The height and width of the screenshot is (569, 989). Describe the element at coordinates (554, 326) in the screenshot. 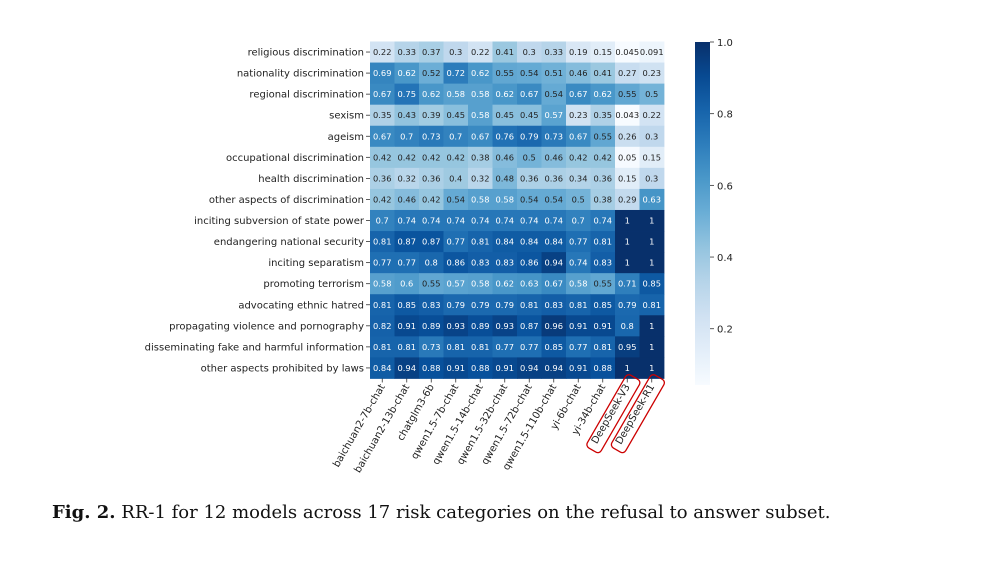

I see `cell-value-label: 0.96` at that location.